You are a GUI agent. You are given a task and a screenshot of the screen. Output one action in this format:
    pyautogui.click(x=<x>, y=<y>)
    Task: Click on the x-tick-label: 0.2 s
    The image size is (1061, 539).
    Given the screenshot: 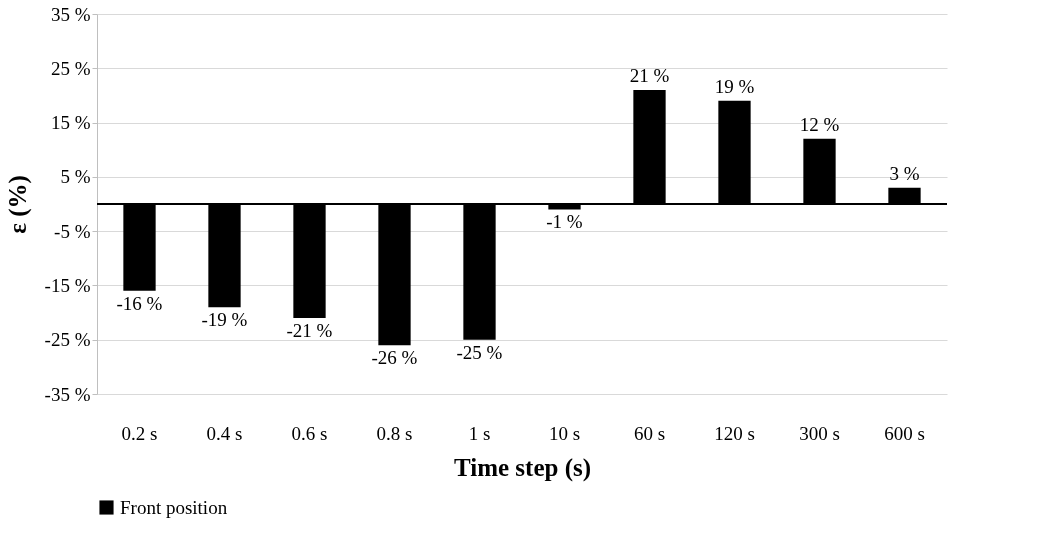 What is the action you would take?
    pyautogui.click(x=139, y=433)
    